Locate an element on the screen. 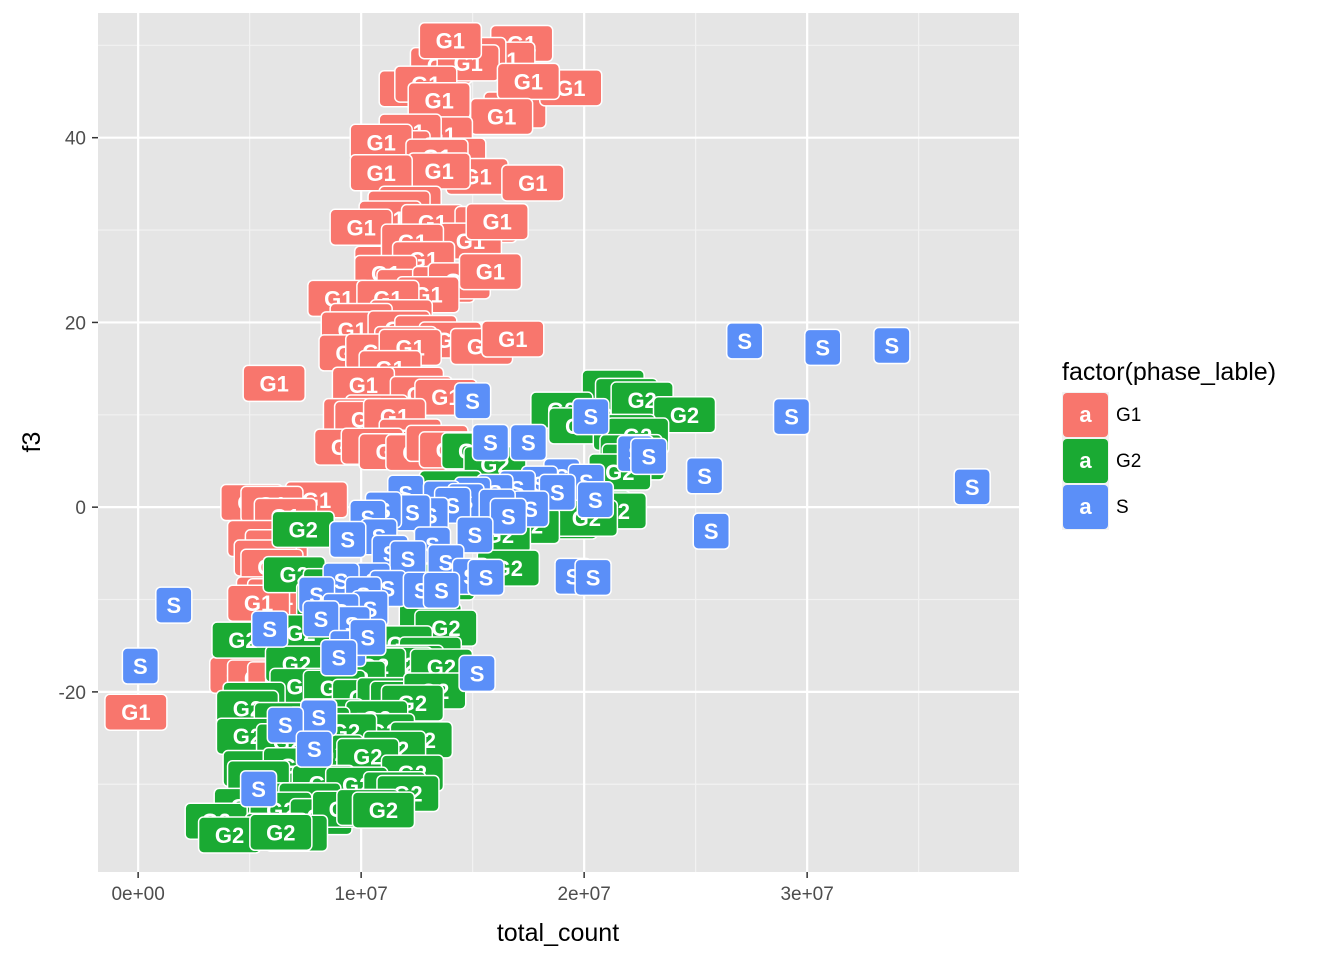  y-axis-title: f3 is located at coordinates (32, 442).